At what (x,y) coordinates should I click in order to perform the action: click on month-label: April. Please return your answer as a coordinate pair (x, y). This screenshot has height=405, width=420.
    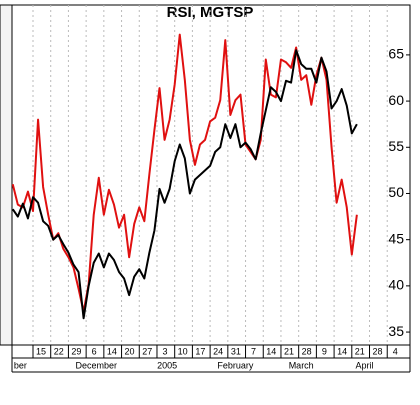
    Looking at the image, I should click on (364, 365).